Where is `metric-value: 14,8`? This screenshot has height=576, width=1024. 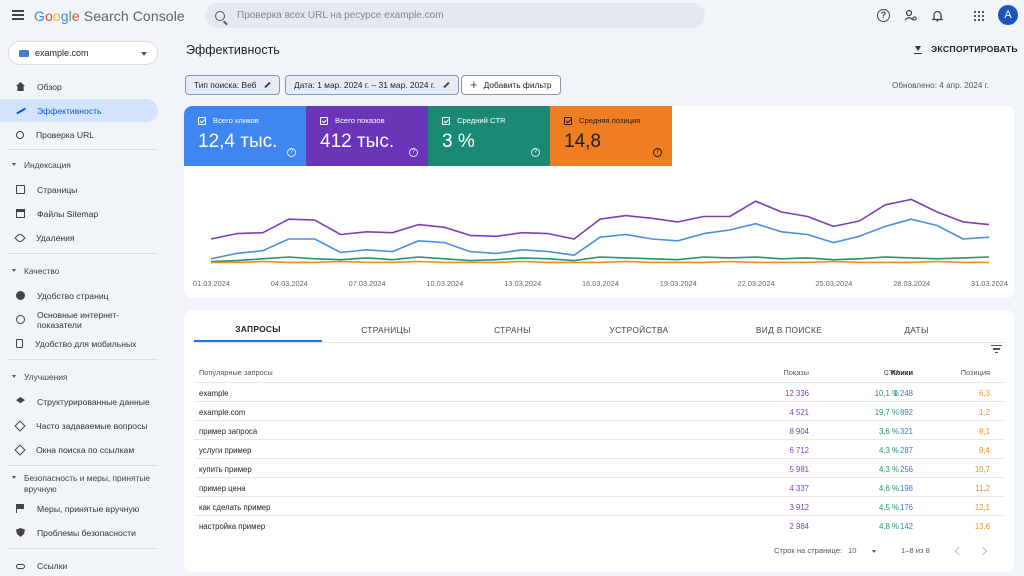 metric-value: 14,8 is located at coordinates (582, 141).